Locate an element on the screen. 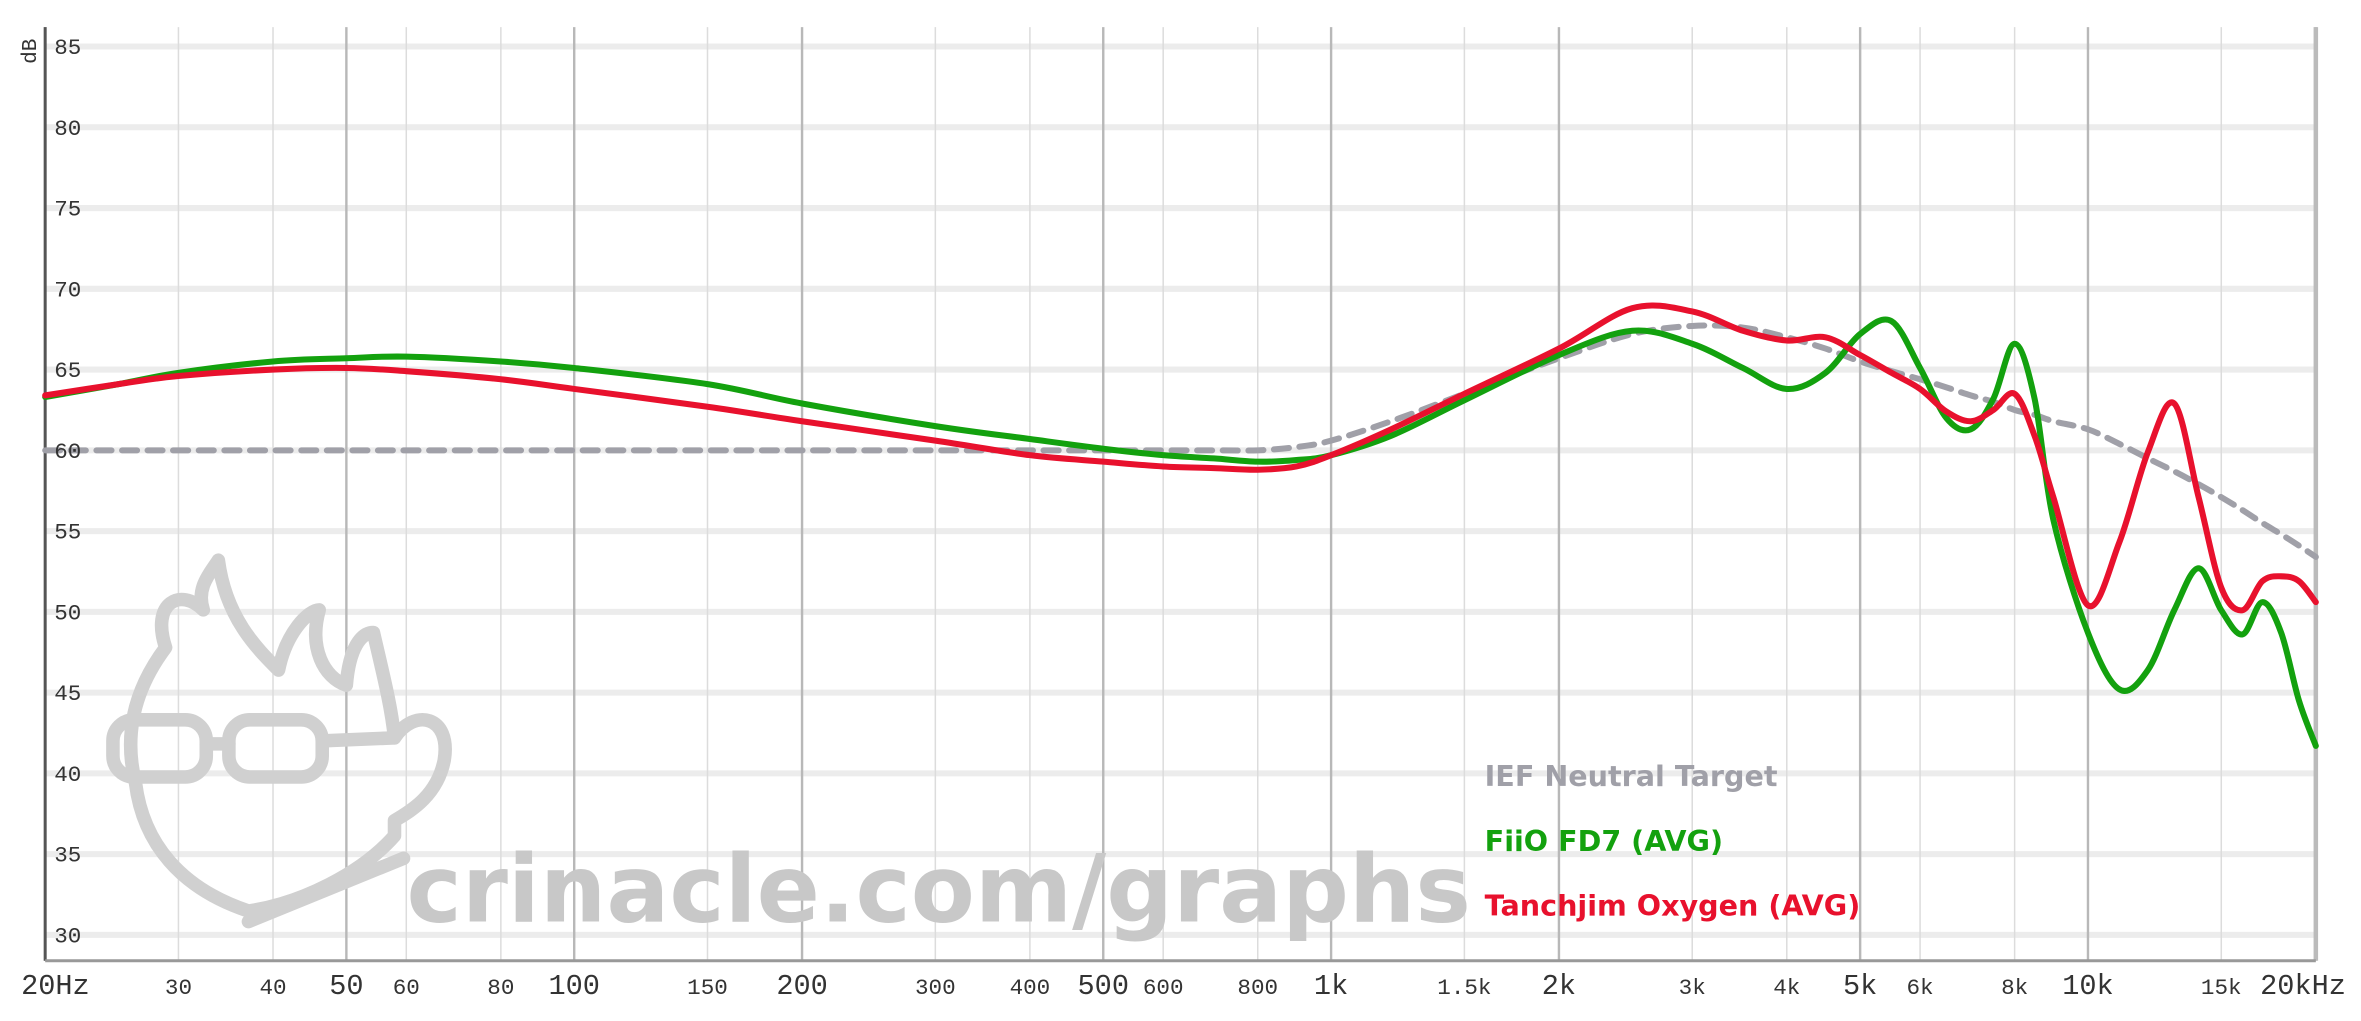  x-tick-label: 15k is located at coordinates (2221, 988).